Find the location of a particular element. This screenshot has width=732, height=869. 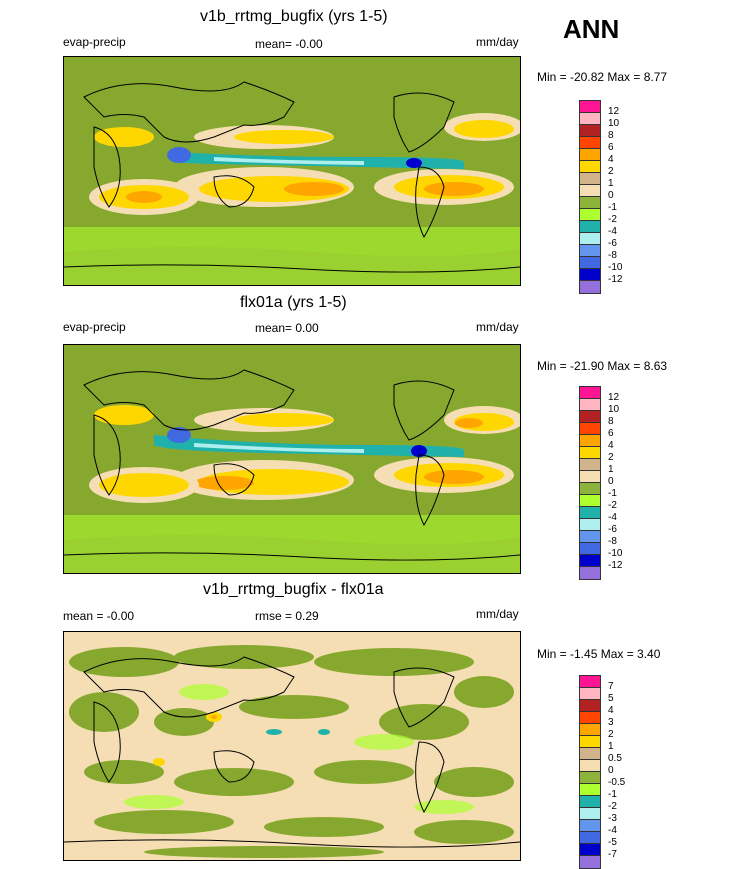

colorbar-tick-label: 3 is located at coordinates (611, 722).